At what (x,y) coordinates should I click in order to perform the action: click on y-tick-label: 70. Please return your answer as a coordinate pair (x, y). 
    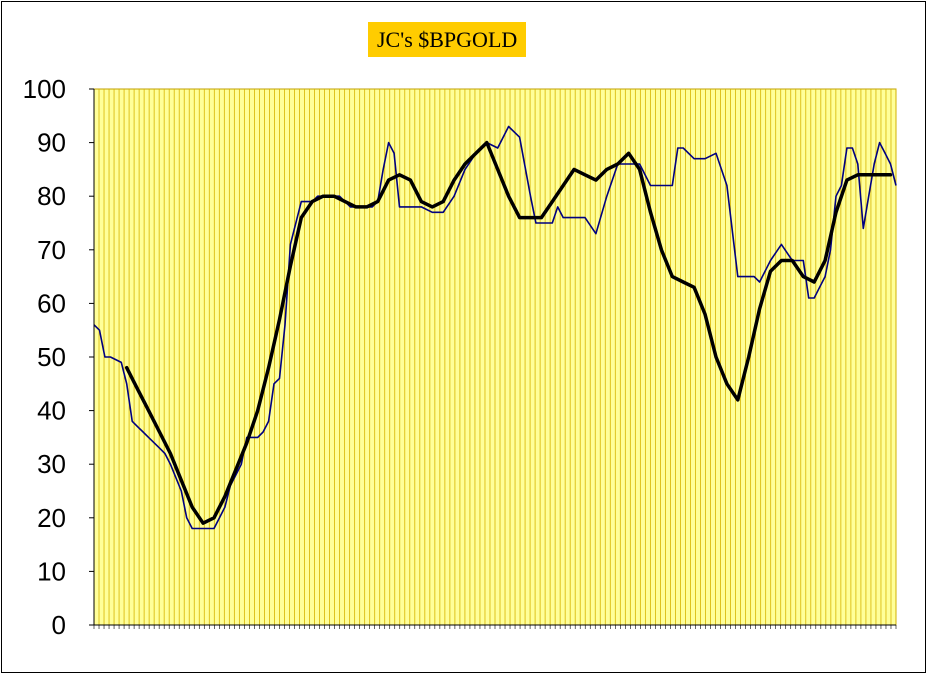
    Looking at the image, I should click on (51, 250).